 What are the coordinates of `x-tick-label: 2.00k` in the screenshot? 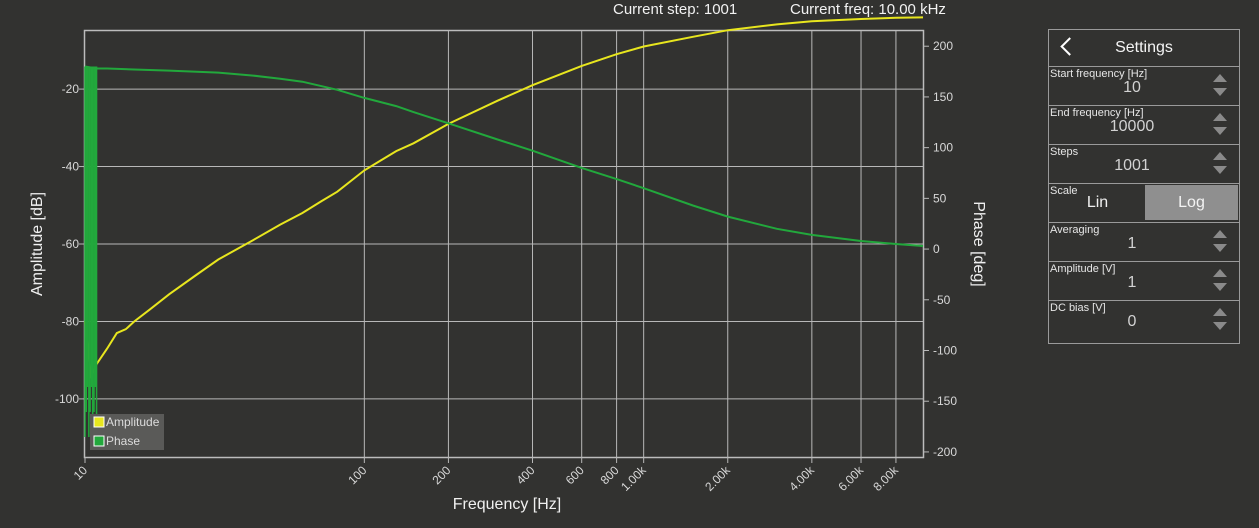 It's located at (717, 478).